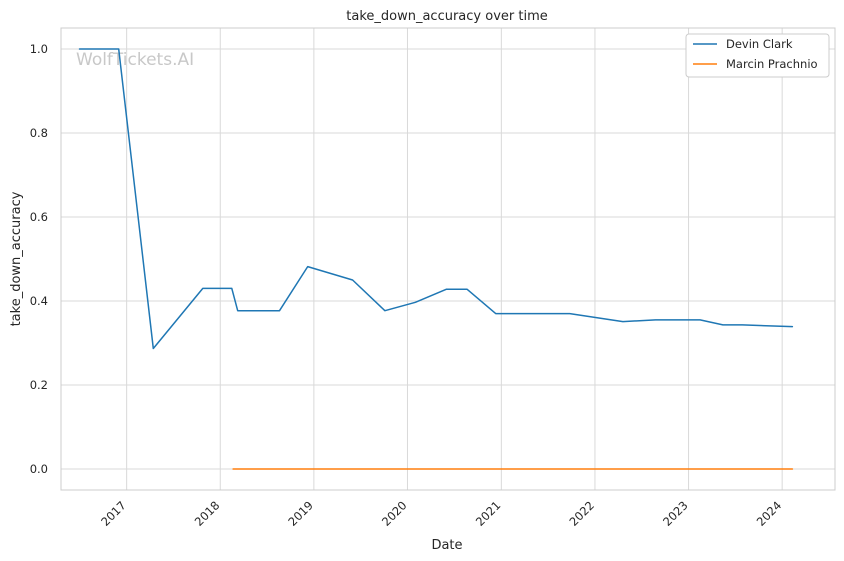  I want to click on x-tick-label: 2022, so click(581, 513).